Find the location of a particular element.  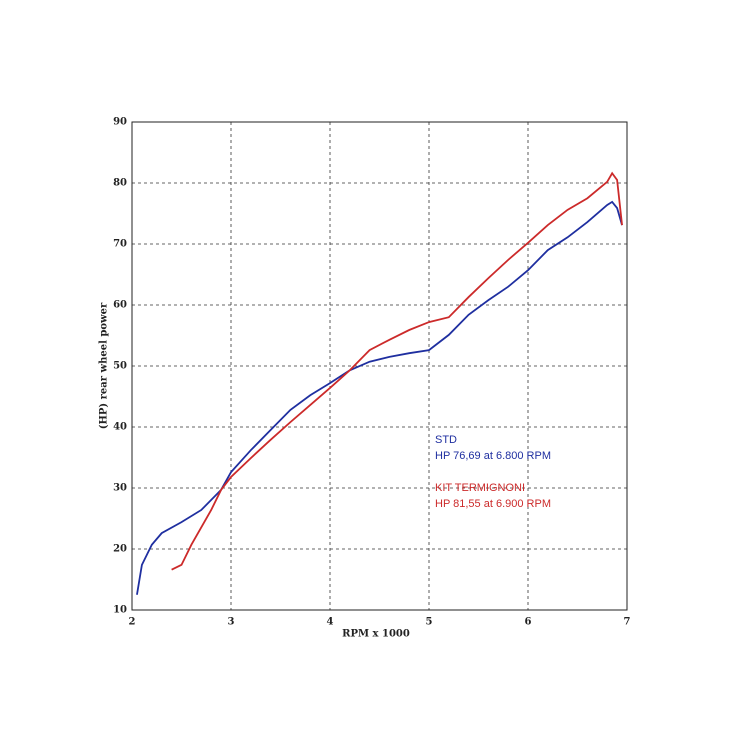

y-tick-label: 80 is located at coordinates (120, 183).